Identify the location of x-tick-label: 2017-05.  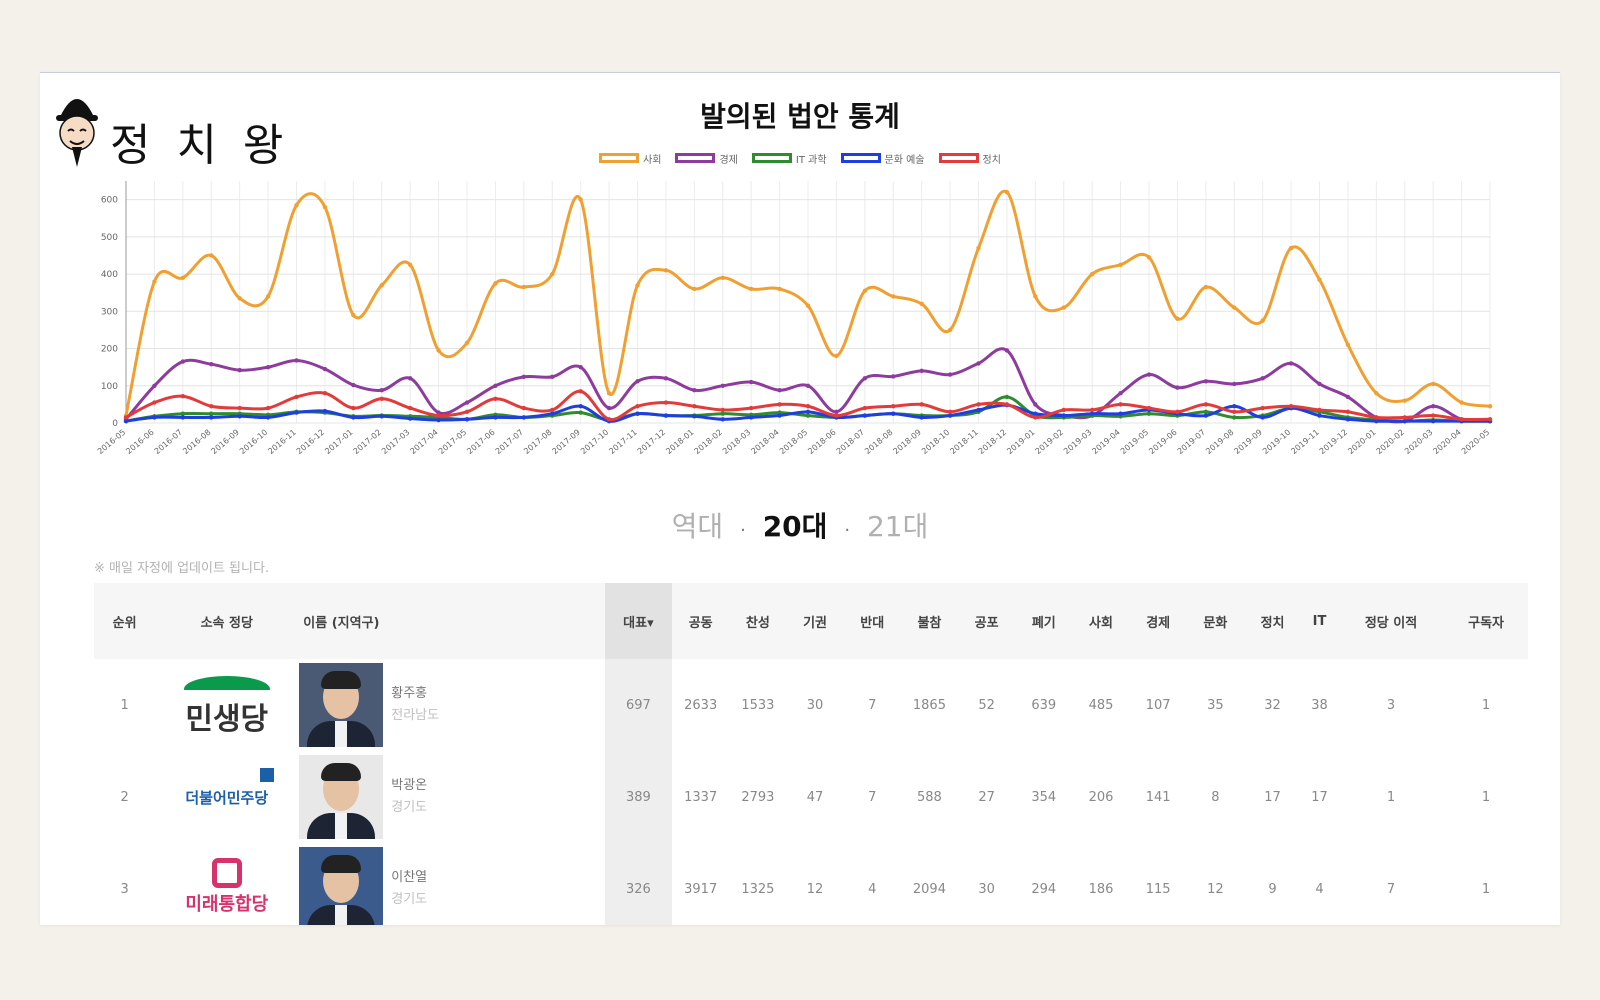
(452, 442).